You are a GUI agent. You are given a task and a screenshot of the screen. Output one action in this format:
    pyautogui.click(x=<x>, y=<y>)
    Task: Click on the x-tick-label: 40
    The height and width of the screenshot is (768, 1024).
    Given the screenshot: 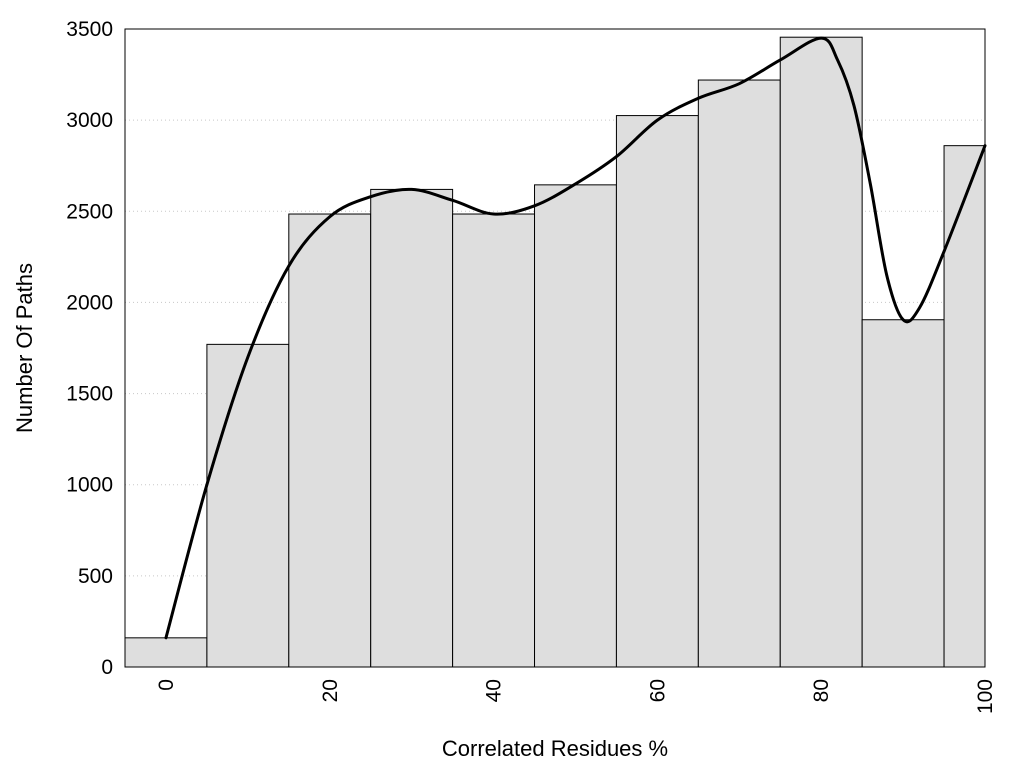 What is the action you would take?
    pyautogui.click(x=494, y=690)
    